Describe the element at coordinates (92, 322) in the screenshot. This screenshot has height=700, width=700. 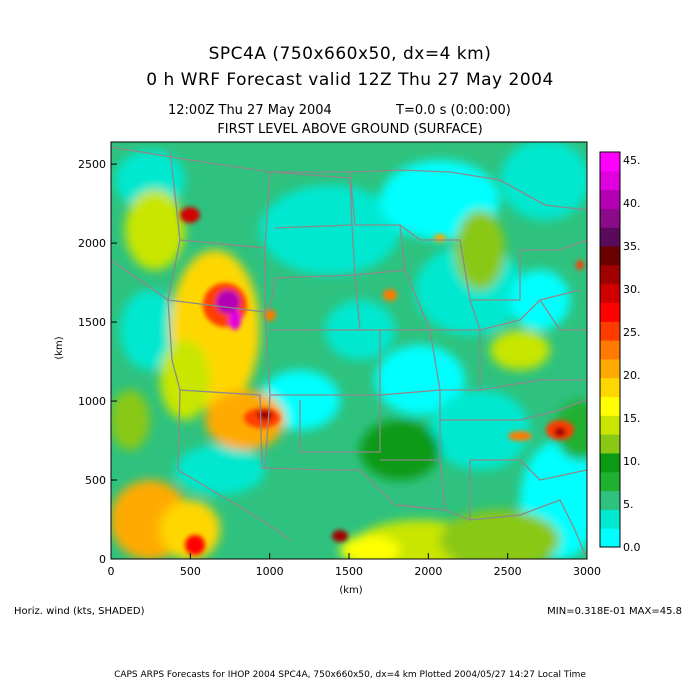
I see `y-tick-label: 1500` at that location.